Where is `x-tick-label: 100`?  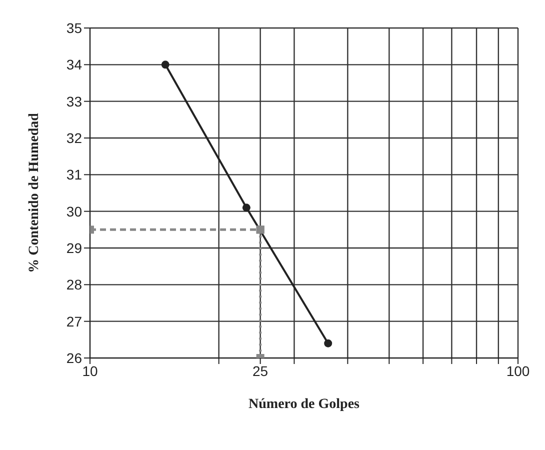
x-tick-label: 100 is located at coordinates (518, 370).